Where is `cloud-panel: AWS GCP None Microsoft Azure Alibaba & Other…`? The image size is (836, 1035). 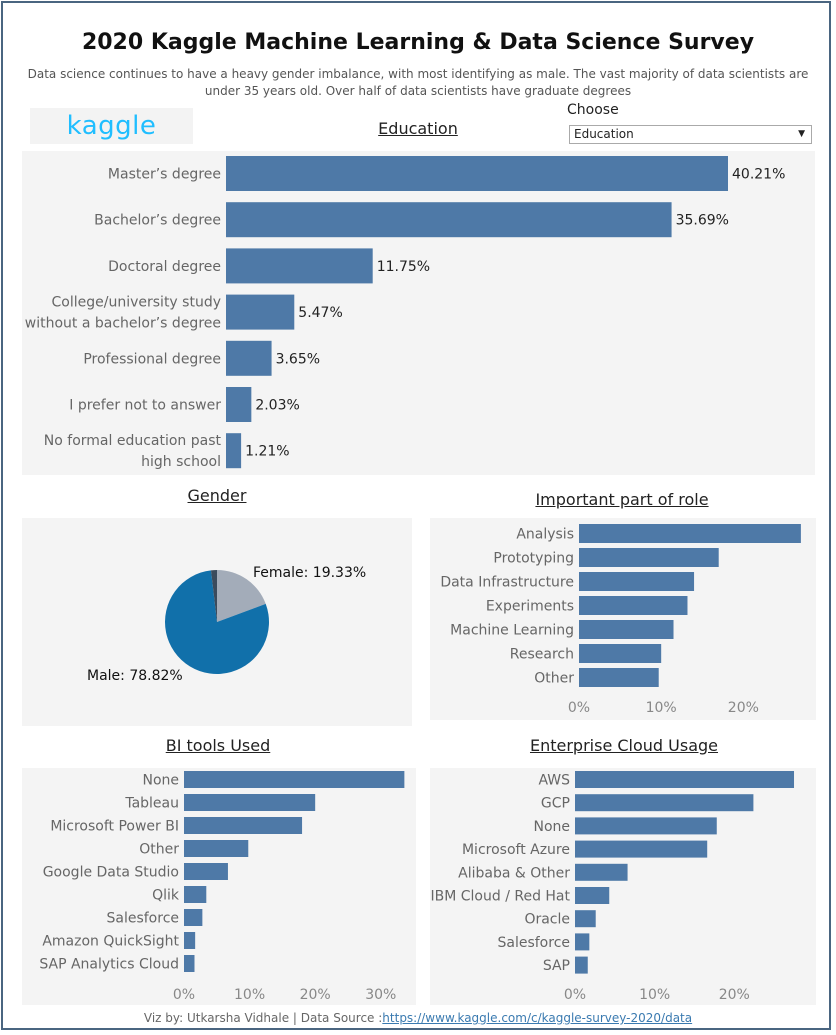
cloud-panel: AWS GCP None Microsoft Azure Alibaba & Other… is located at coordinates (623, 886).